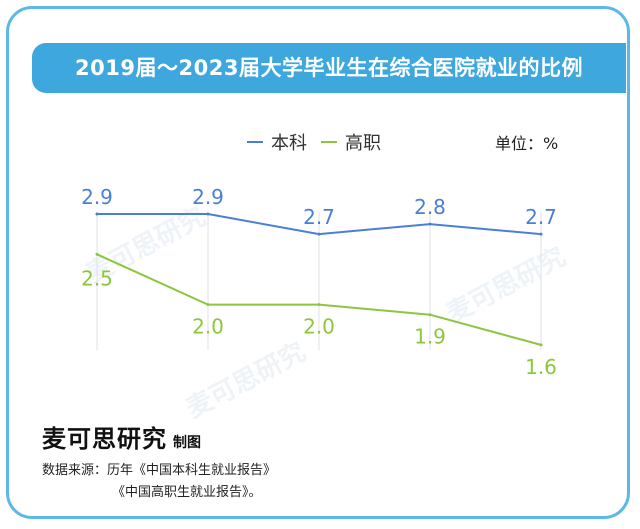 This screenshot has width=640, height=529. What do you see at coordinates (329, 68) in the screenshot?
I see `chart-title: 2019届～2023届大学毕业生在综合医院就业的比例` at bounding box center [329, 68].